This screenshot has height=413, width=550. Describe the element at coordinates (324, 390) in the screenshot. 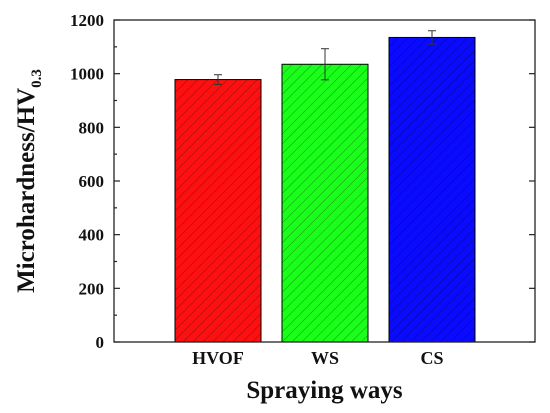

I see `x-axis-title: Spraying ways` at that location.